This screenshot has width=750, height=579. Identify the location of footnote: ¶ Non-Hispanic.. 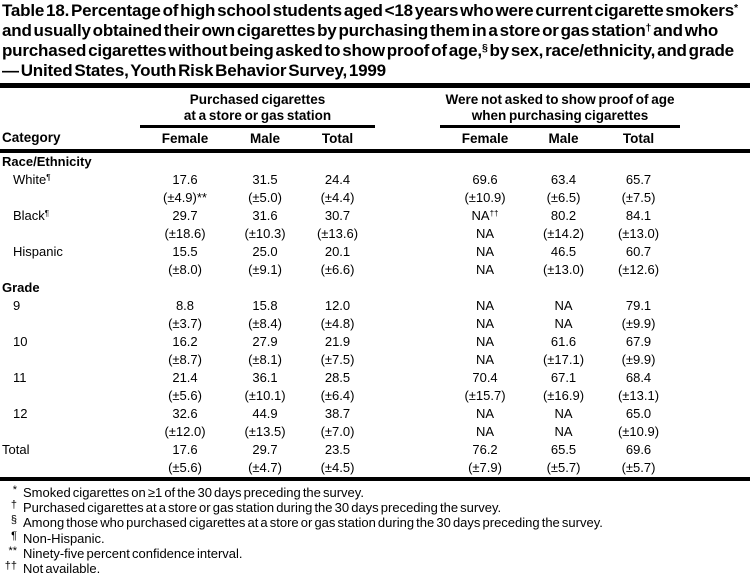
(375, 537).